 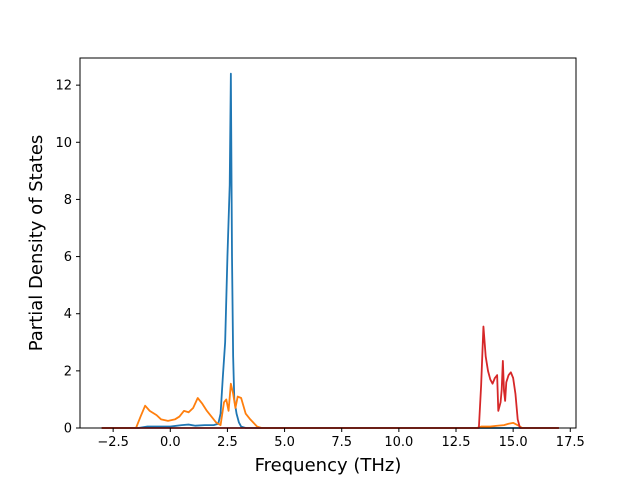 What do you see at coordinates (68, 200) in the screenshot?
I see `y-tick-label: 8` at bounding box center [68, 200].